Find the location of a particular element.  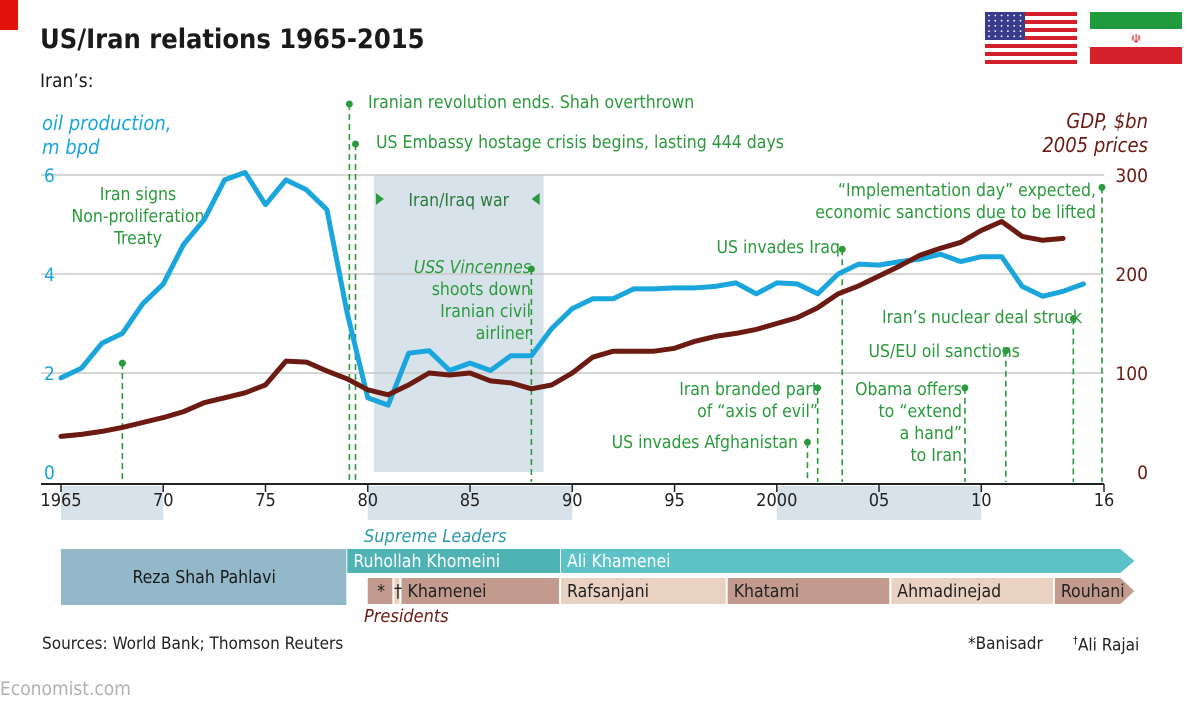

president-label: Khatami is located at coordinates (766, 592).